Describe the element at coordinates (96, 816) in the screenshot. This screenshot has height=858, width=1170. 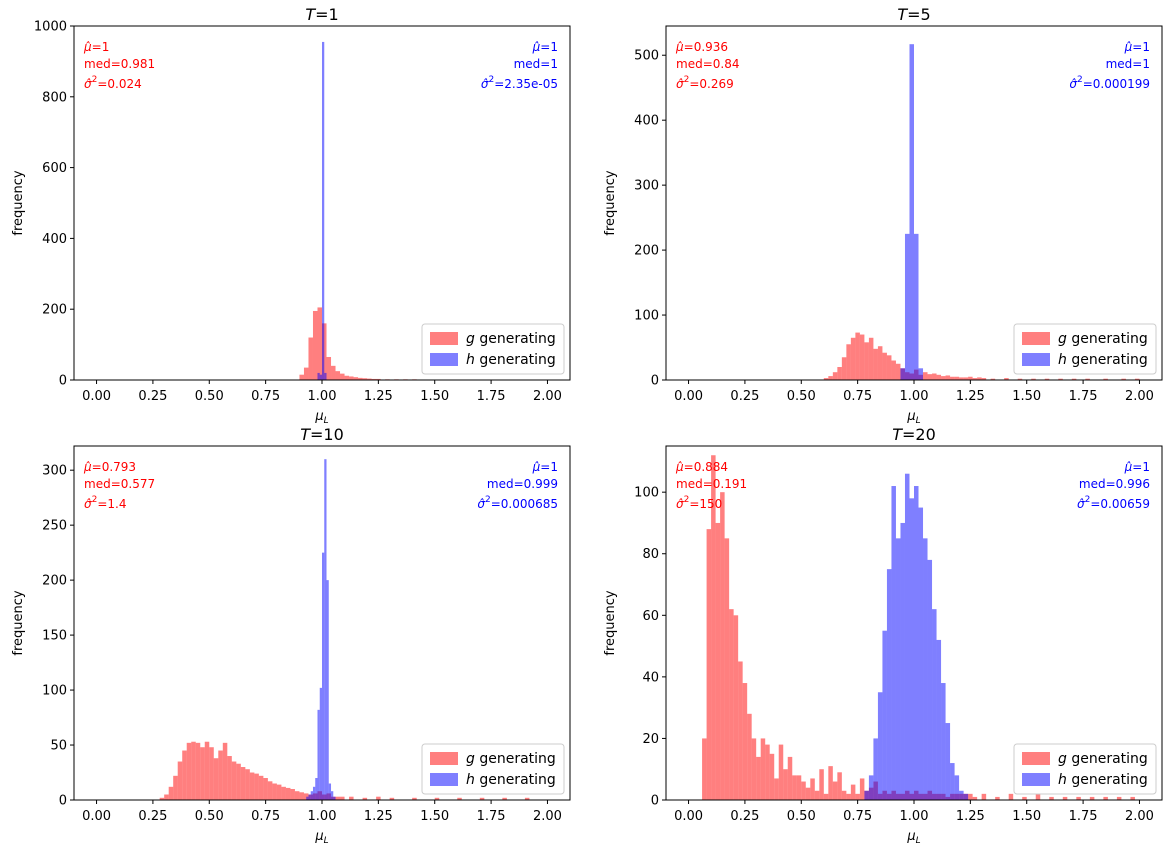
I see `x-tick-label: 0.00` at that location.